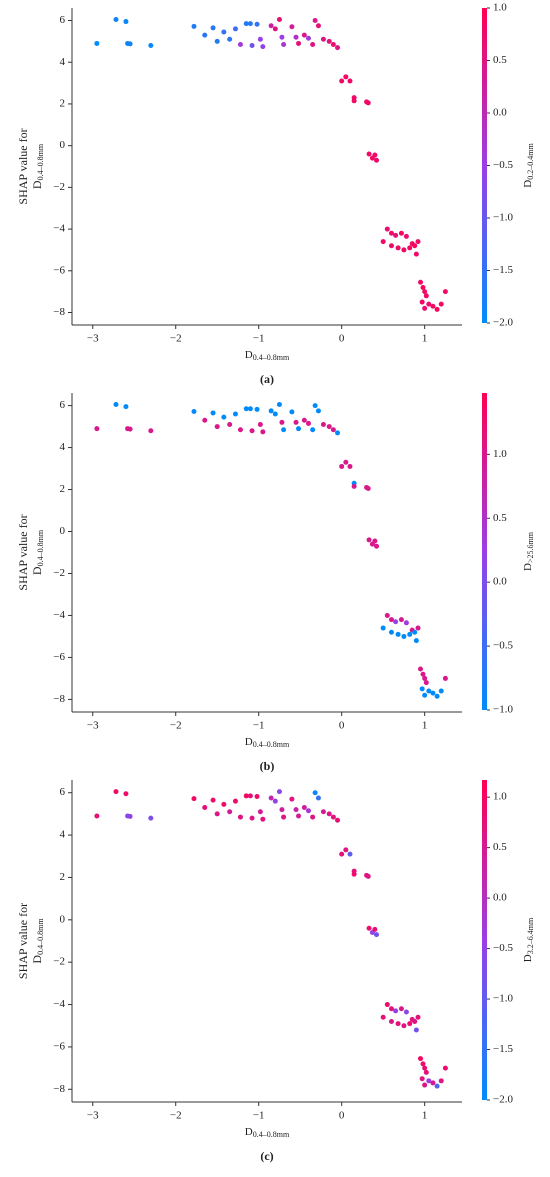  Describe the element at coordinates (503, 999) in the screenshot. I see `colorbar-tick-label: −1.0` at that location.